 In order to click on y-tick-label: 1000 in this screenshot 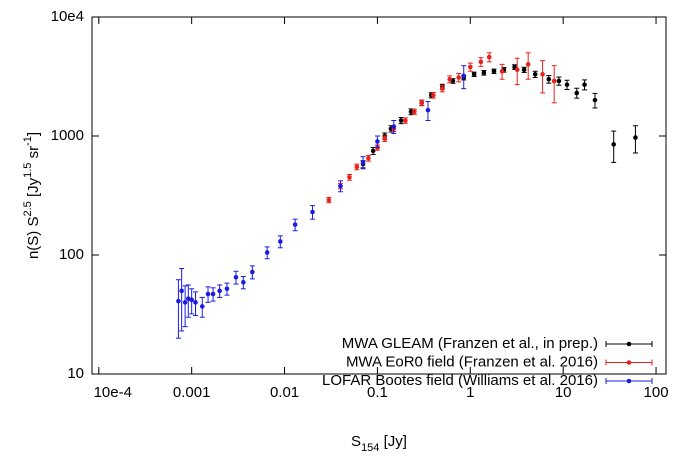, I will do `click(67, 135)`.